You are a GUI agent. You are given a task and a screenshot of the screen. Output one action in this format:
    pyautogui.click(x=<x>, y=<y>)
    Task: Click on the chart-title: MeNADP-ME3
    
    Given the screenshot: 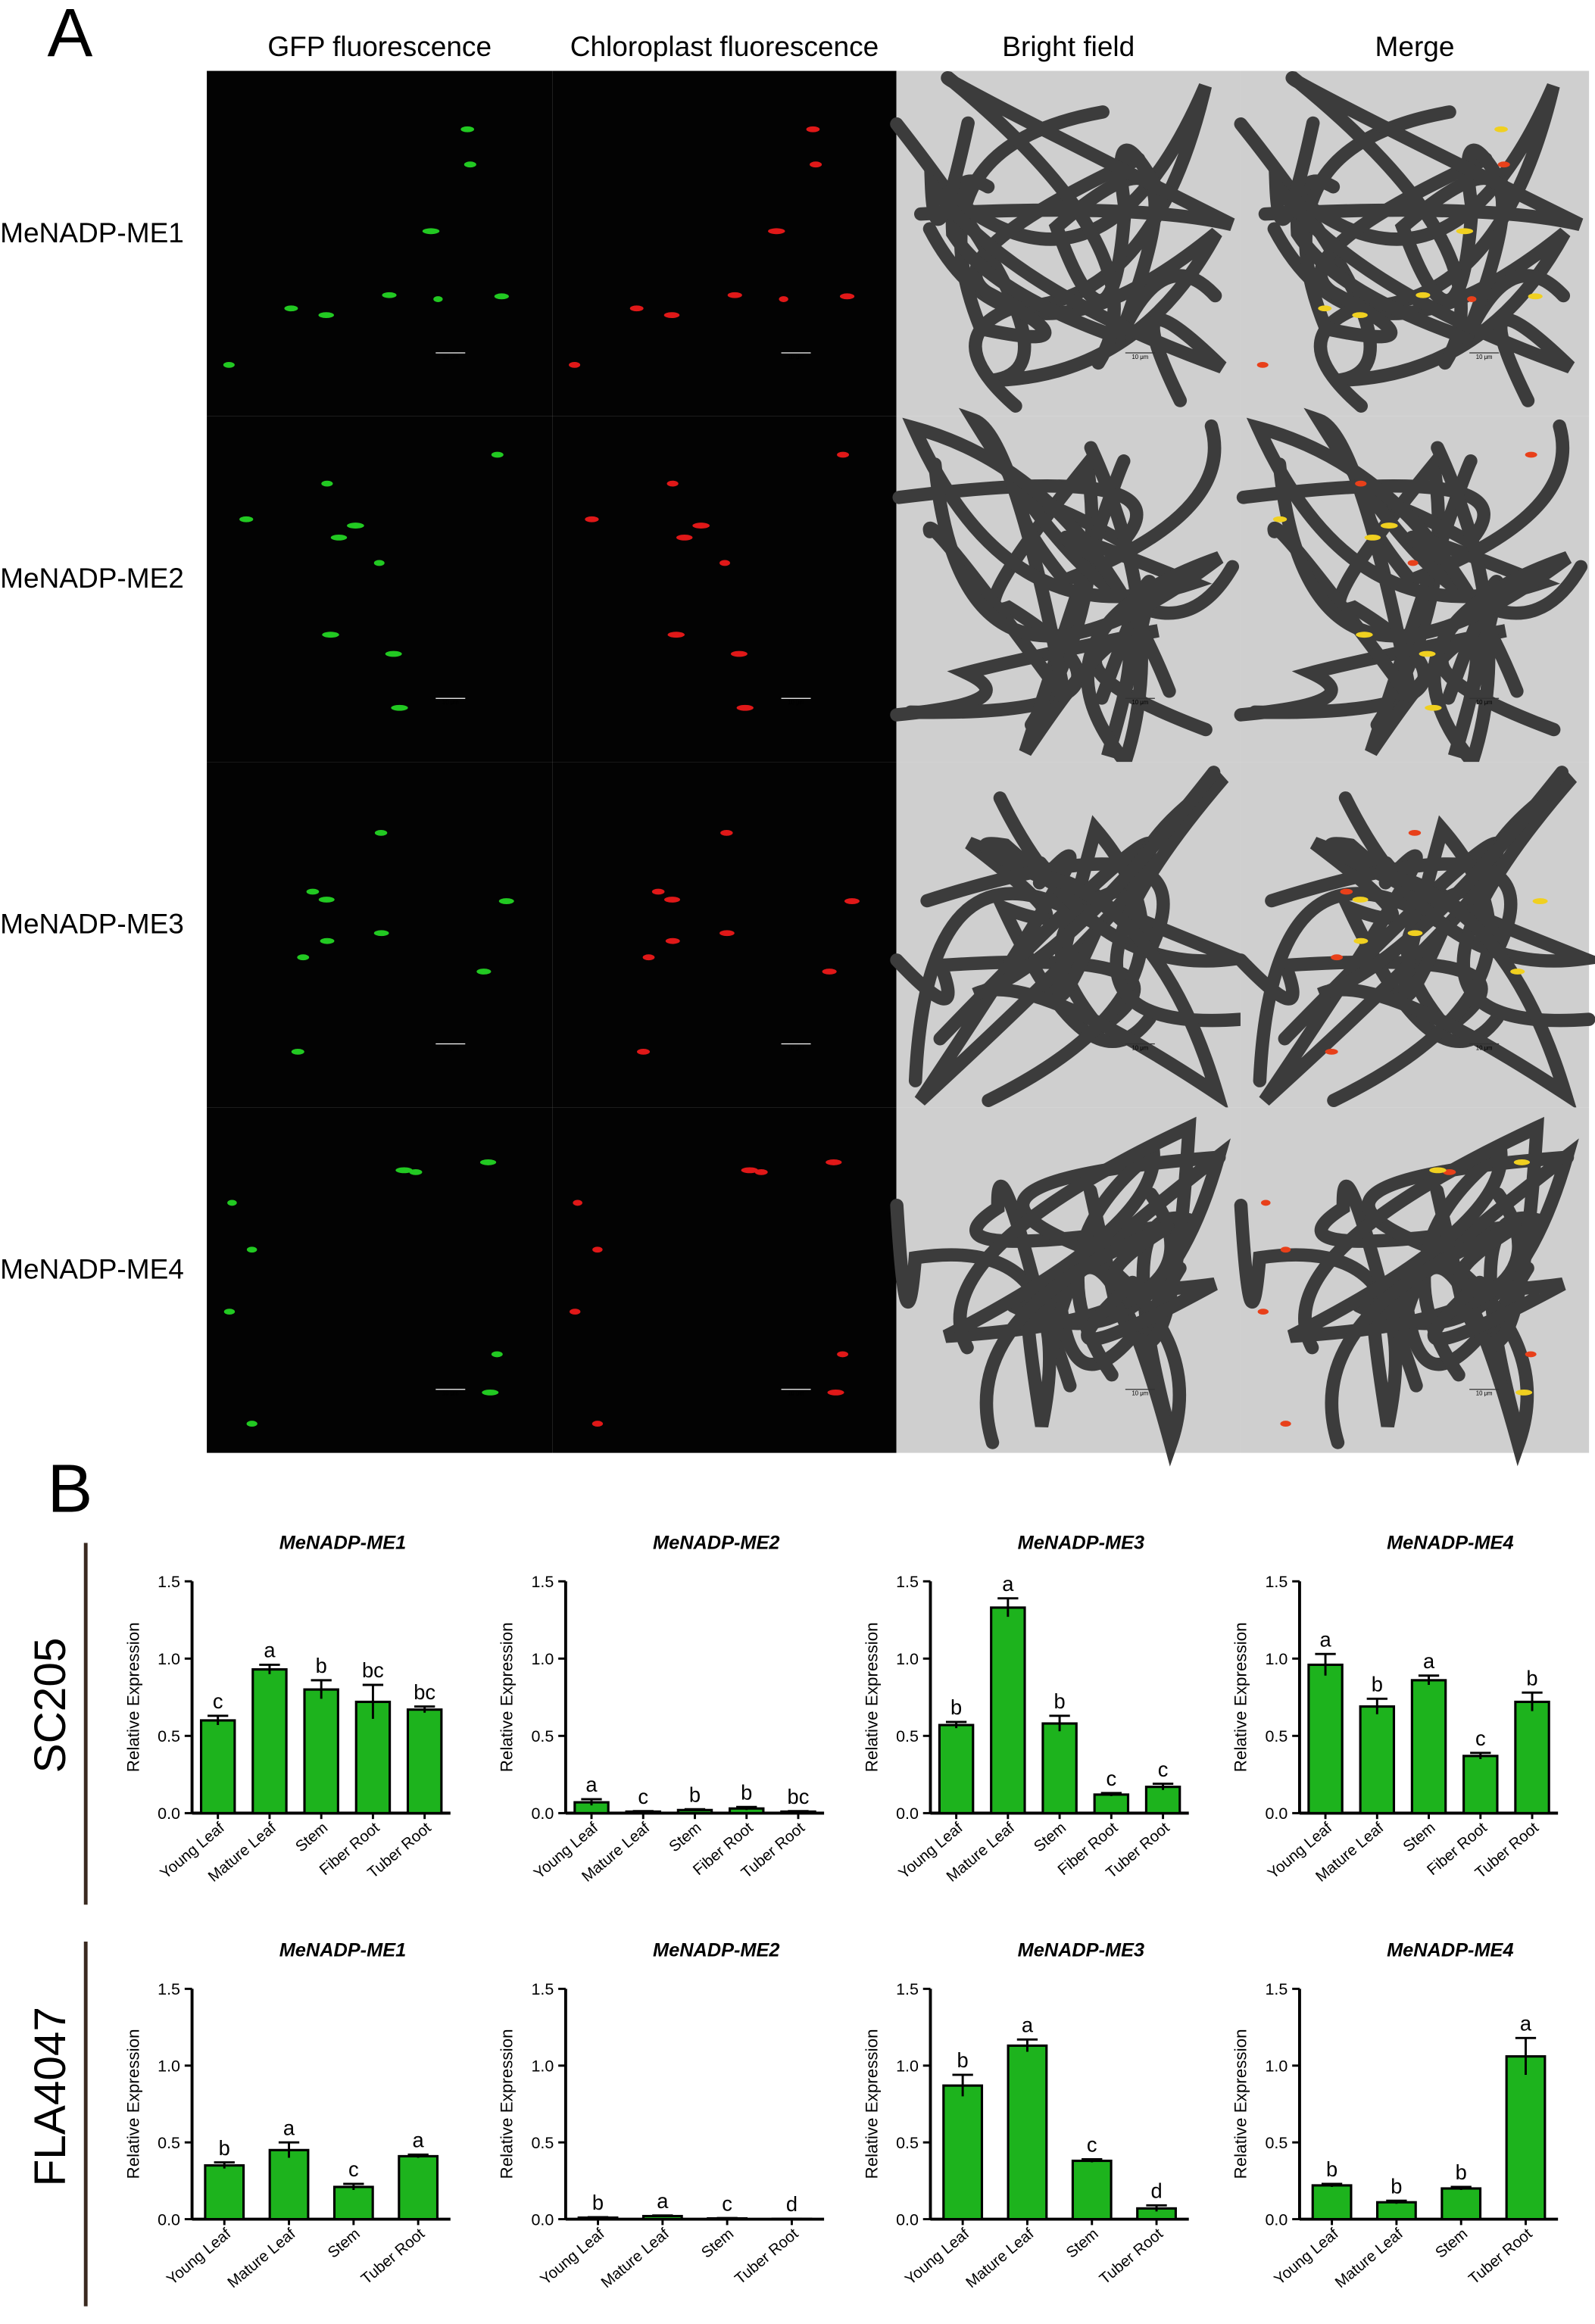 What is the action you would take?
    pyautogui.click(x=1081, y=1950)
    